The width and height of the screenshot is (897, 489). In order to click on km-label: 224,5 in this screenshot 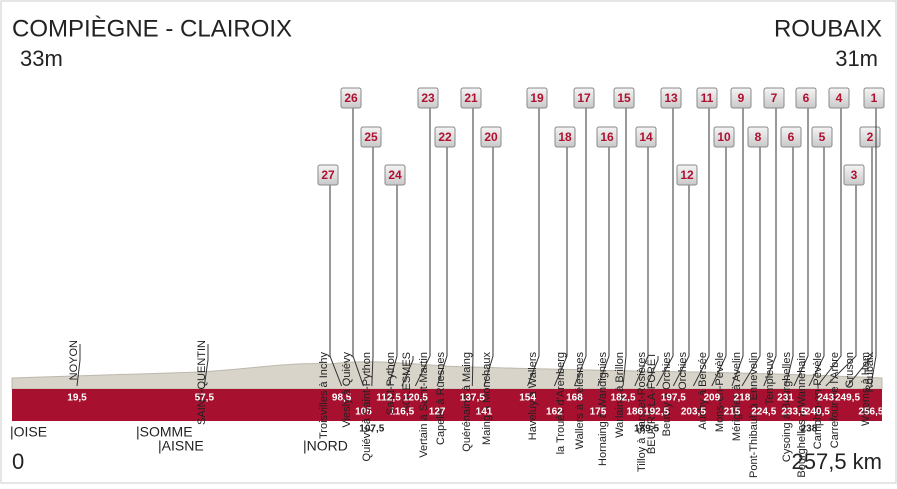, I will do `click(763, 412)`.